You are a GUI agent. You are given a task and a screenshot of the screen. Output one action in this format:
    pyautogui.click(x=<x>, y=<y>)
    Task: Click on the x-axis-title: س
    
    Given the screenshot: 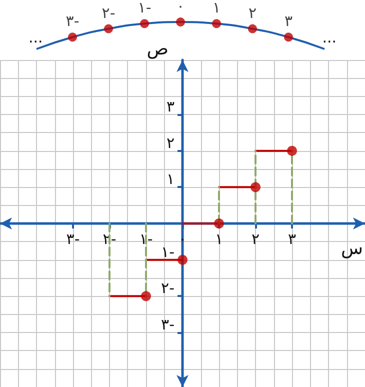 What is the action you would take?
    pyautogui.click(x=352, y=248)
    